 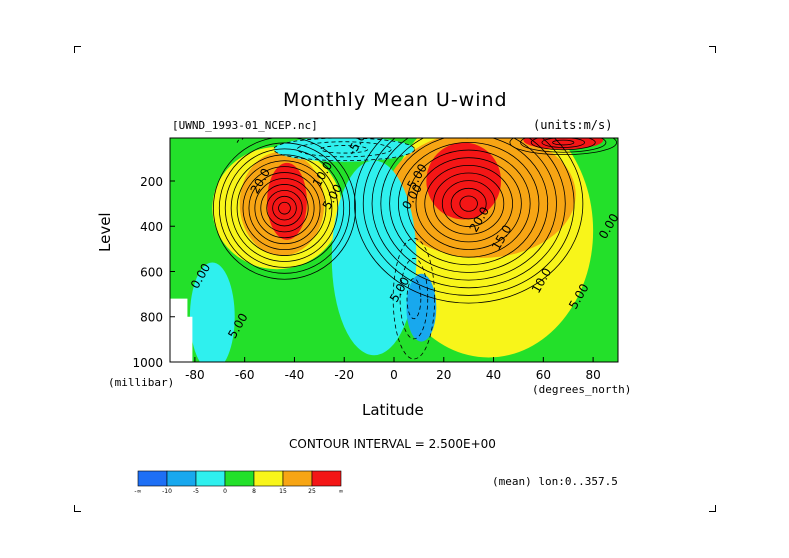 What do you see at coordinates (341, 491) in the screenshot?
I see `colorbar-label: ∞` at bounding box center [341, 491].